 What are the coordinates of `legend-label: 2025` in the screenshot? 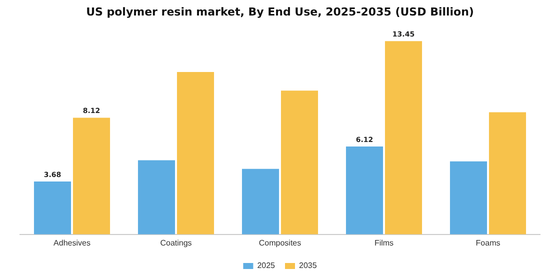 It's located at (266, 265).